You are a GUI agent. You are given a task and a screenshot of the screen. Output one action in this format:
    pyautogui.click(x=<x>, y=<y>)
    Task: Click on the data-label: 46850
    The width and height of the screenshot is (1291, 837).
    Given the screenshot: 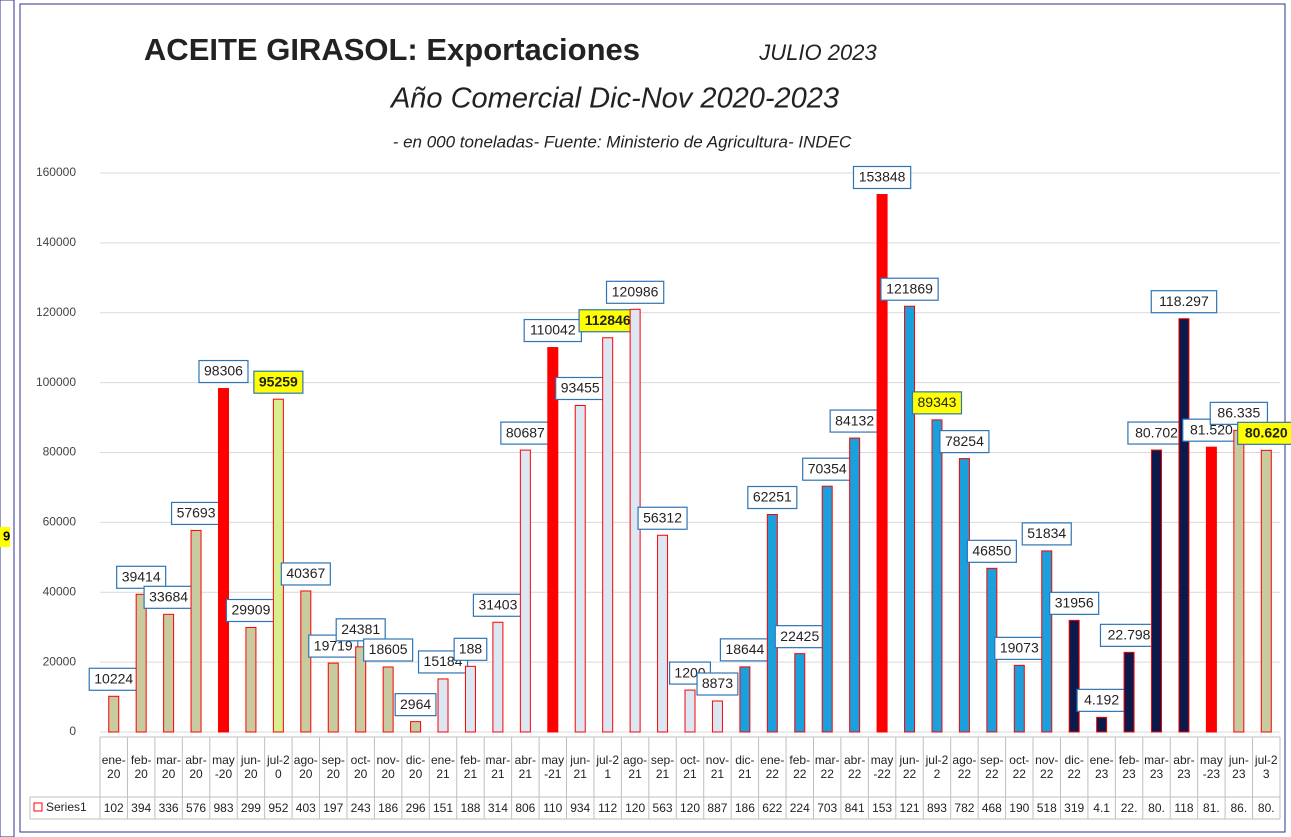 What is the action you would take?
    pyautogui.click(x=991, y=551)
    